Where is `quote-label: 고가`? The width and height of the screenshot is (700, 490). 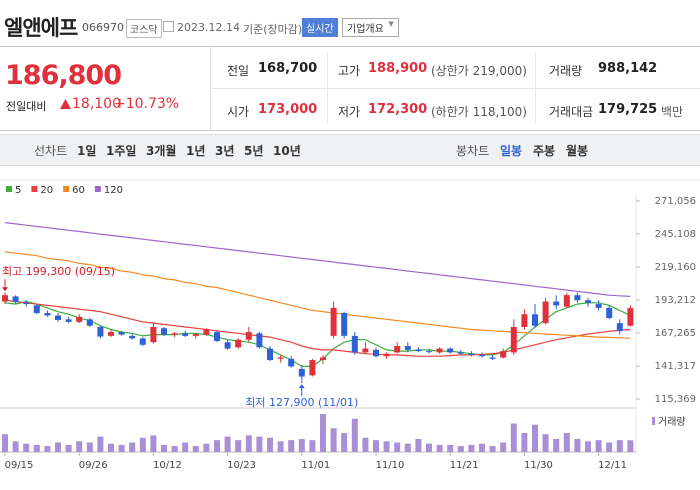 quote-label: 고가 is located at coordinates (349, 71).